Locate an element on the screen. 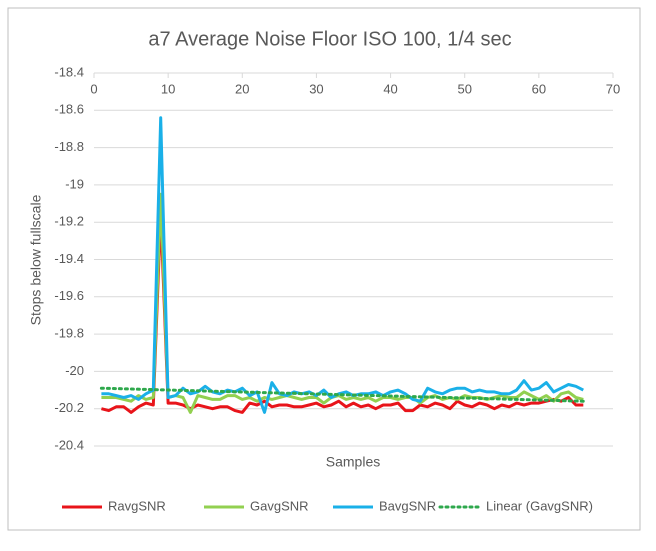 Image resolution: width=656 pixels, height=551 pixels. chart-title: a7 Average Noise Floor ISO 100, 1/4 sec is located at coordinates (329, 39).